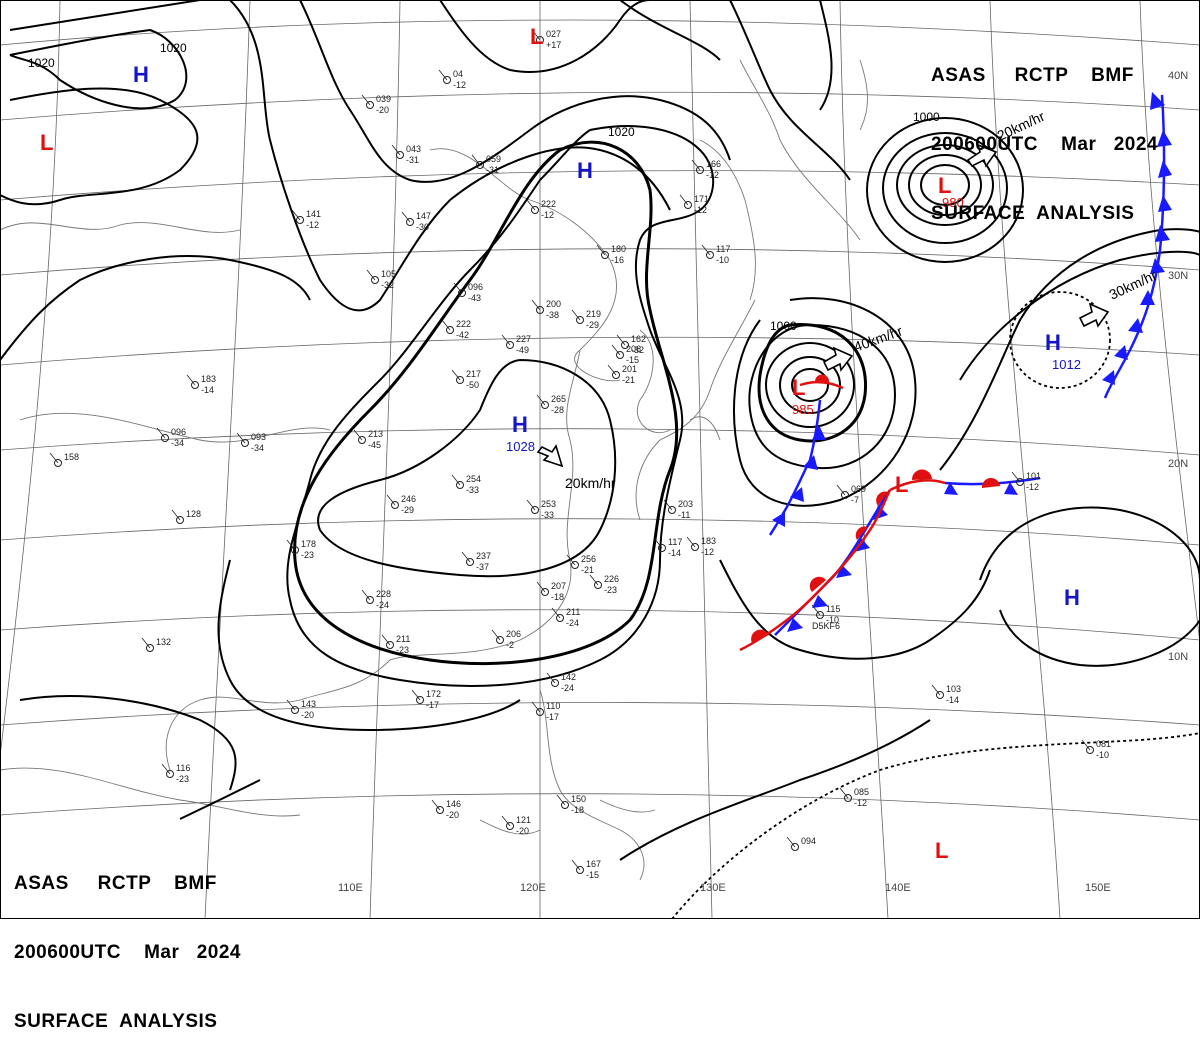  Describe the element at coordinates (177, 443) in the screenshot. I see `station-tendency: -34` at that location.